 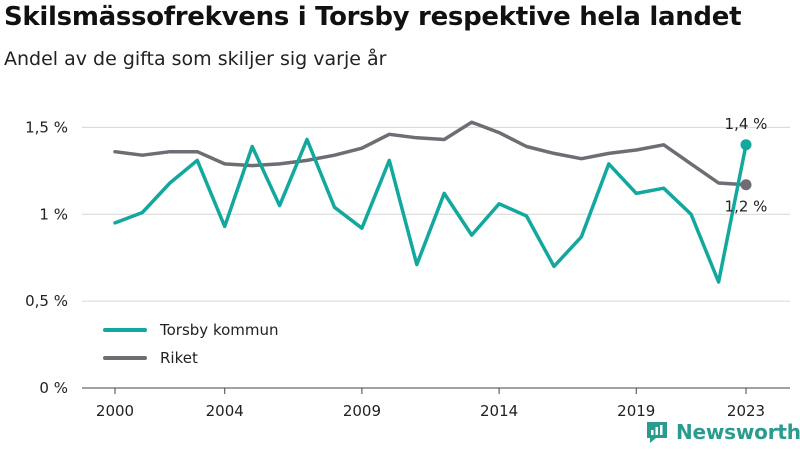 What do you see at coordinates (362, 411) in the screenshot?
I see `x-tick-label: 2009` at bounding box center [362, 411].